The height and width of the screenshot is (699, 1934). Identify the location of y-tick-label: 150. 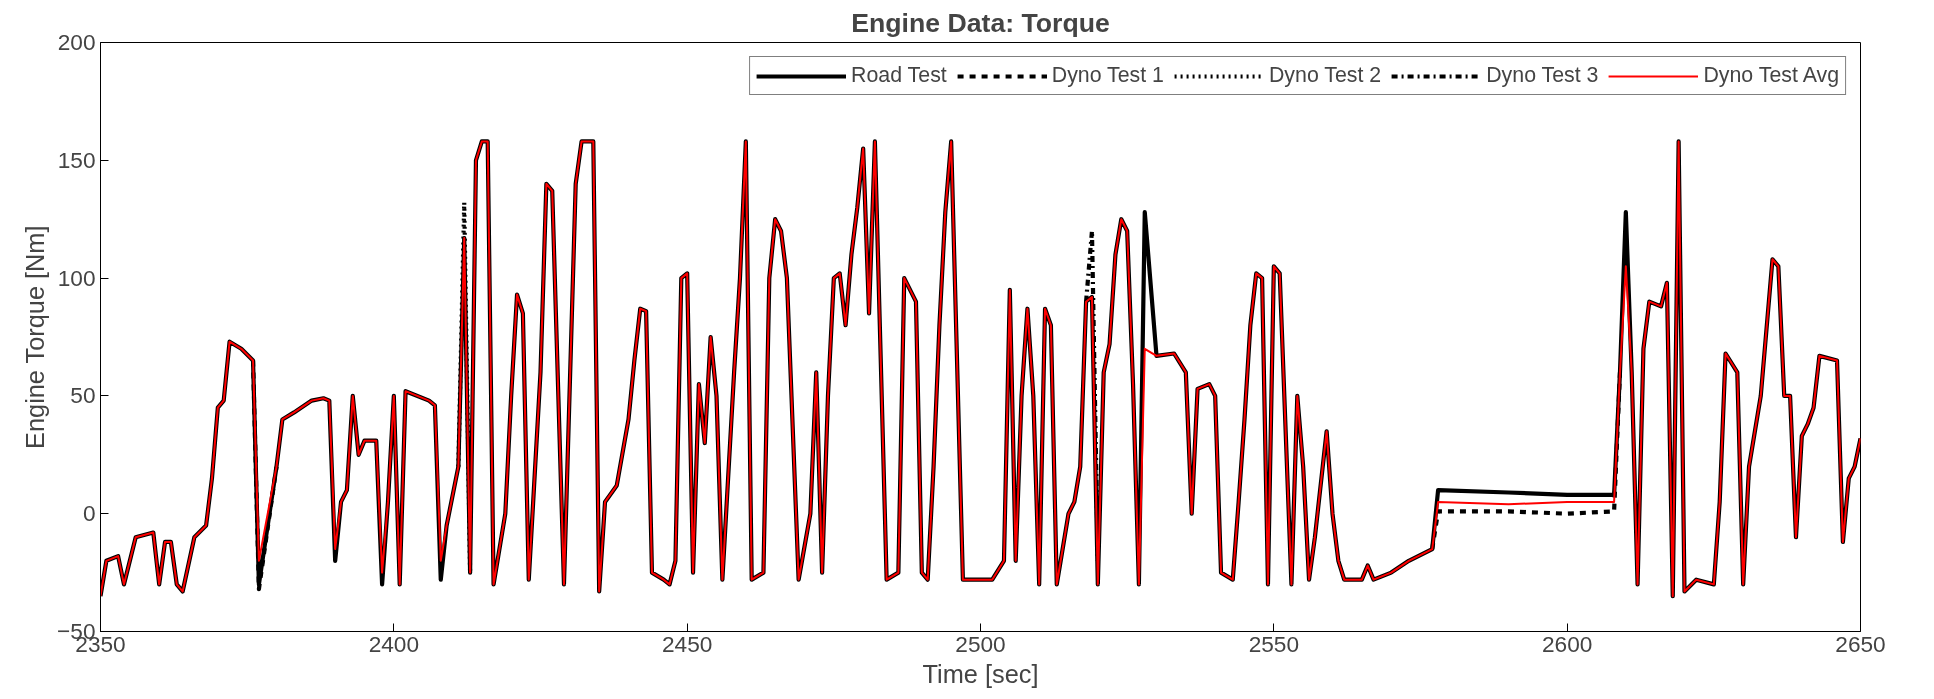
(76, 159).